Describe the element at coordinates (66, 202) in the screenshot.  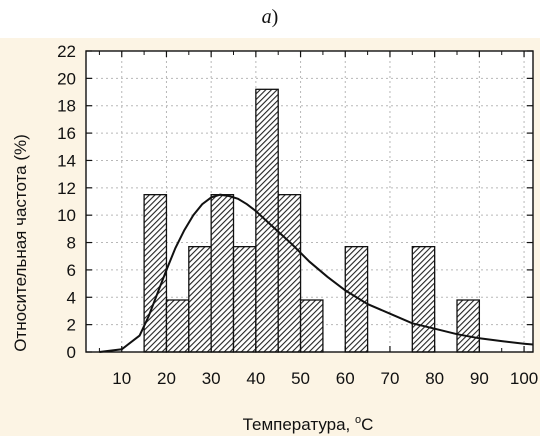
I see `y-tick-labels: 0 2 4 6 8 10 12 14 16 18 20 22` at that location.